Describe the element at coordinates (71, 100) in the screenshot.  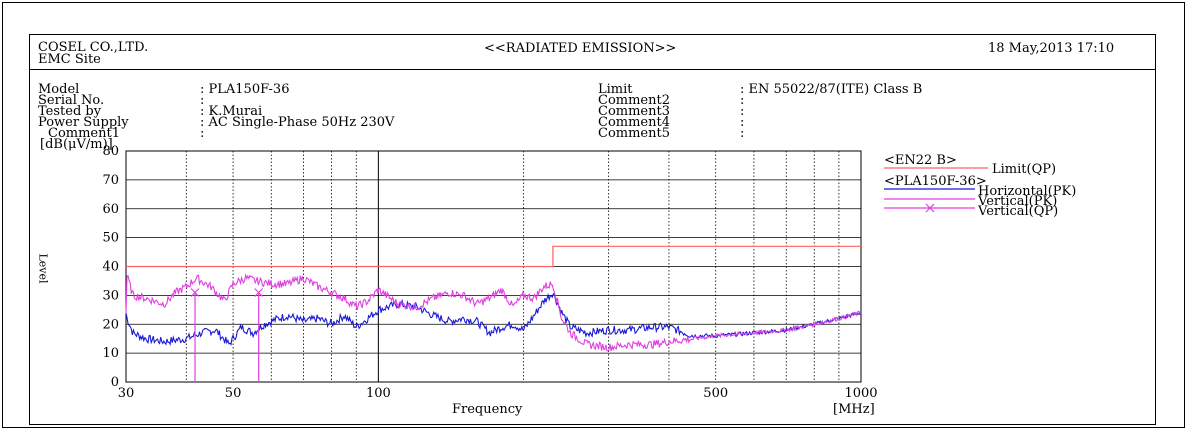
I see `info-label-serial: Serial No.` at that location.